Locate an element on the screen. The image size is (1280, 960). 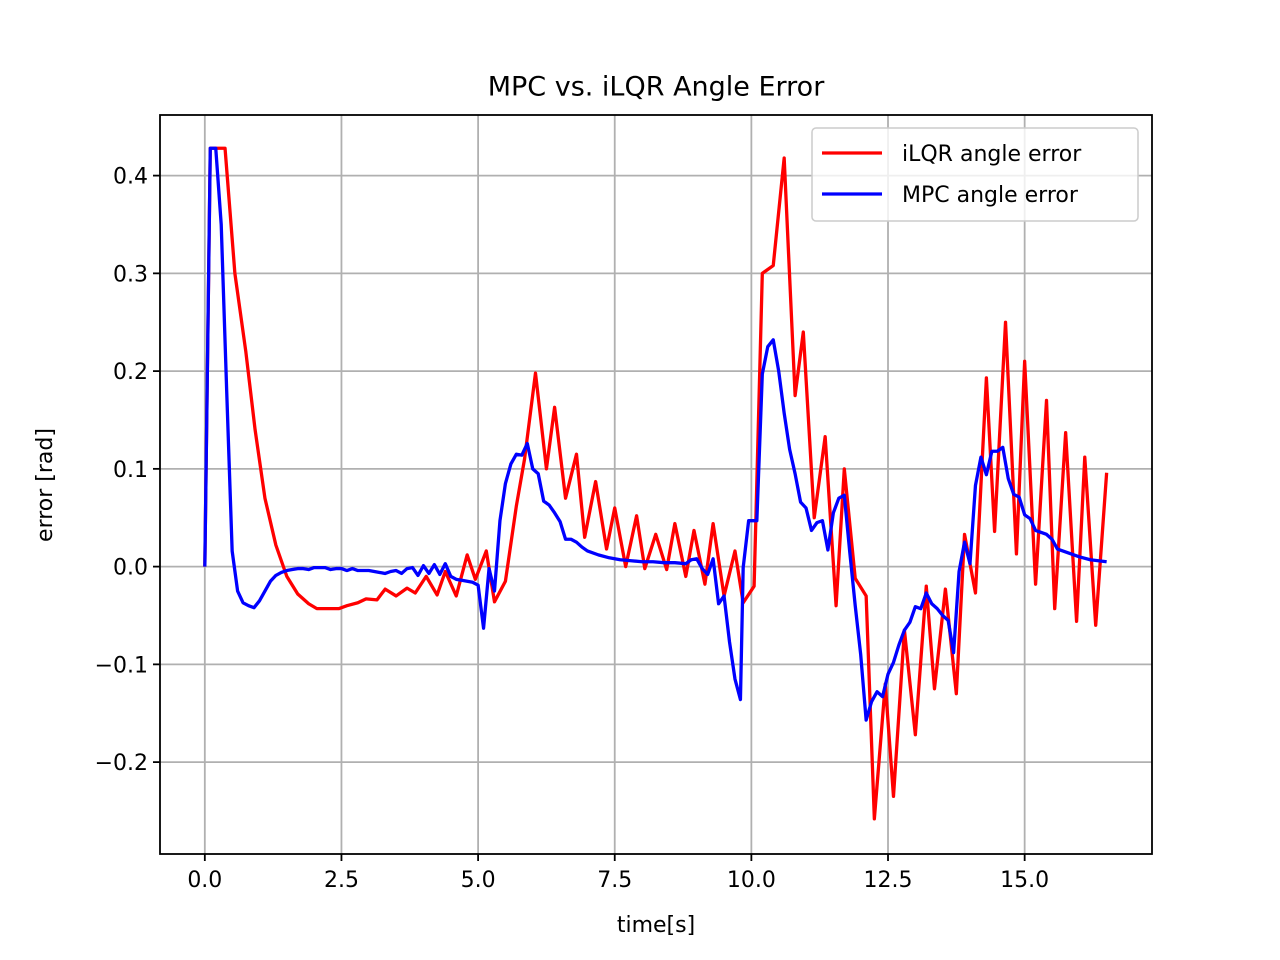
legend: iLQR angle error MPC angle error is located at coordinates (975, 174).